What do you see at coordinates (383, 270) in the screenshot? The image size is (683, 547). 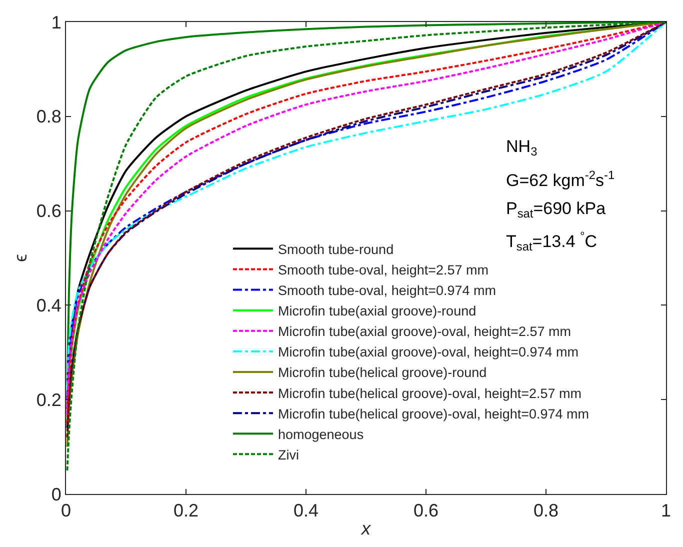 I see `legend-label: Smooth tube-oval, height=2.57 mm` at bounding box center [383, 270].